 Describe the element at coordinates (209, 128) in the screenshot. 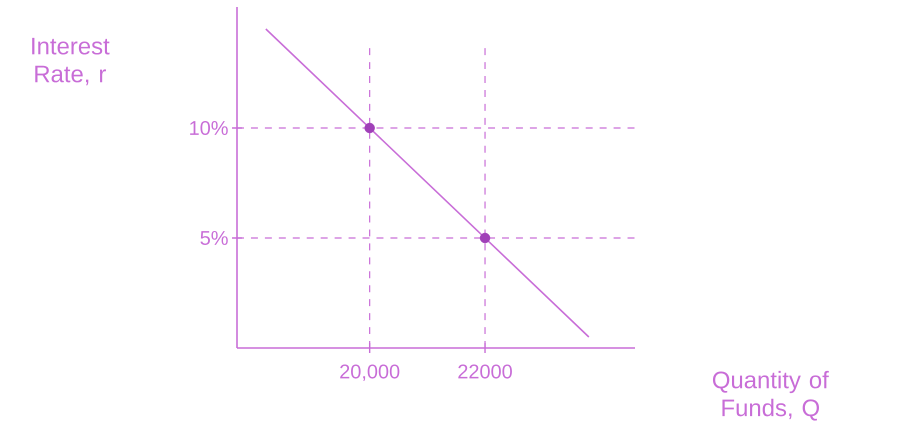

I see `y-tick-label: 10%` at that location.